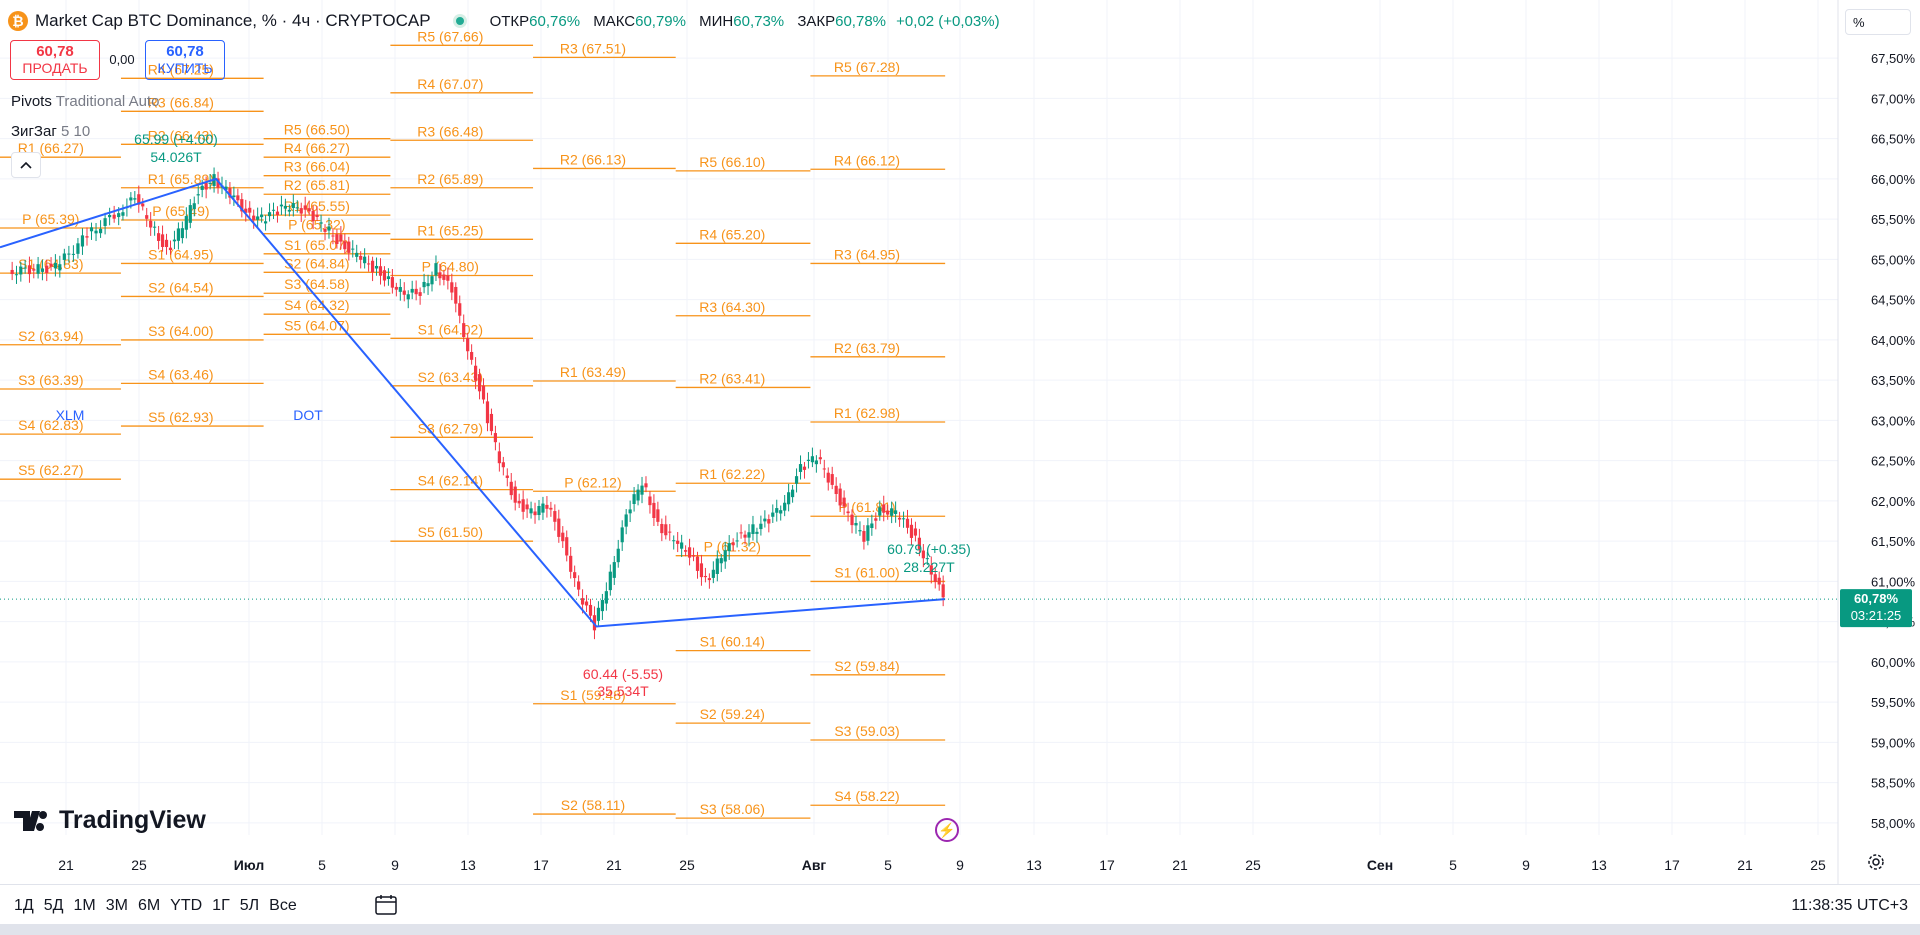  What do you see at coordinates (50, 380) in the screenshot?
I see `pivot-level-label: S3 (63.39)` at bounding box center [50, 380].